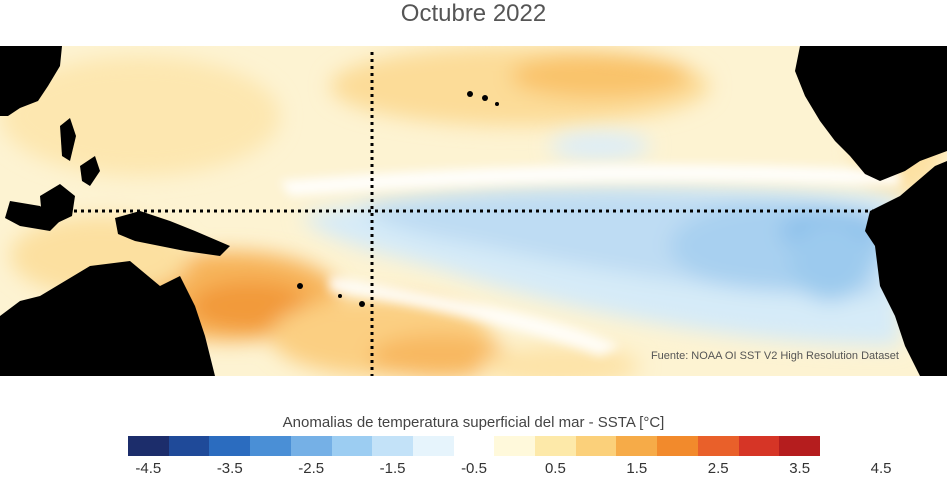 The image size is (947, 480). I want to click on colorbar-tick-label: 1.5, so click(637, 468).